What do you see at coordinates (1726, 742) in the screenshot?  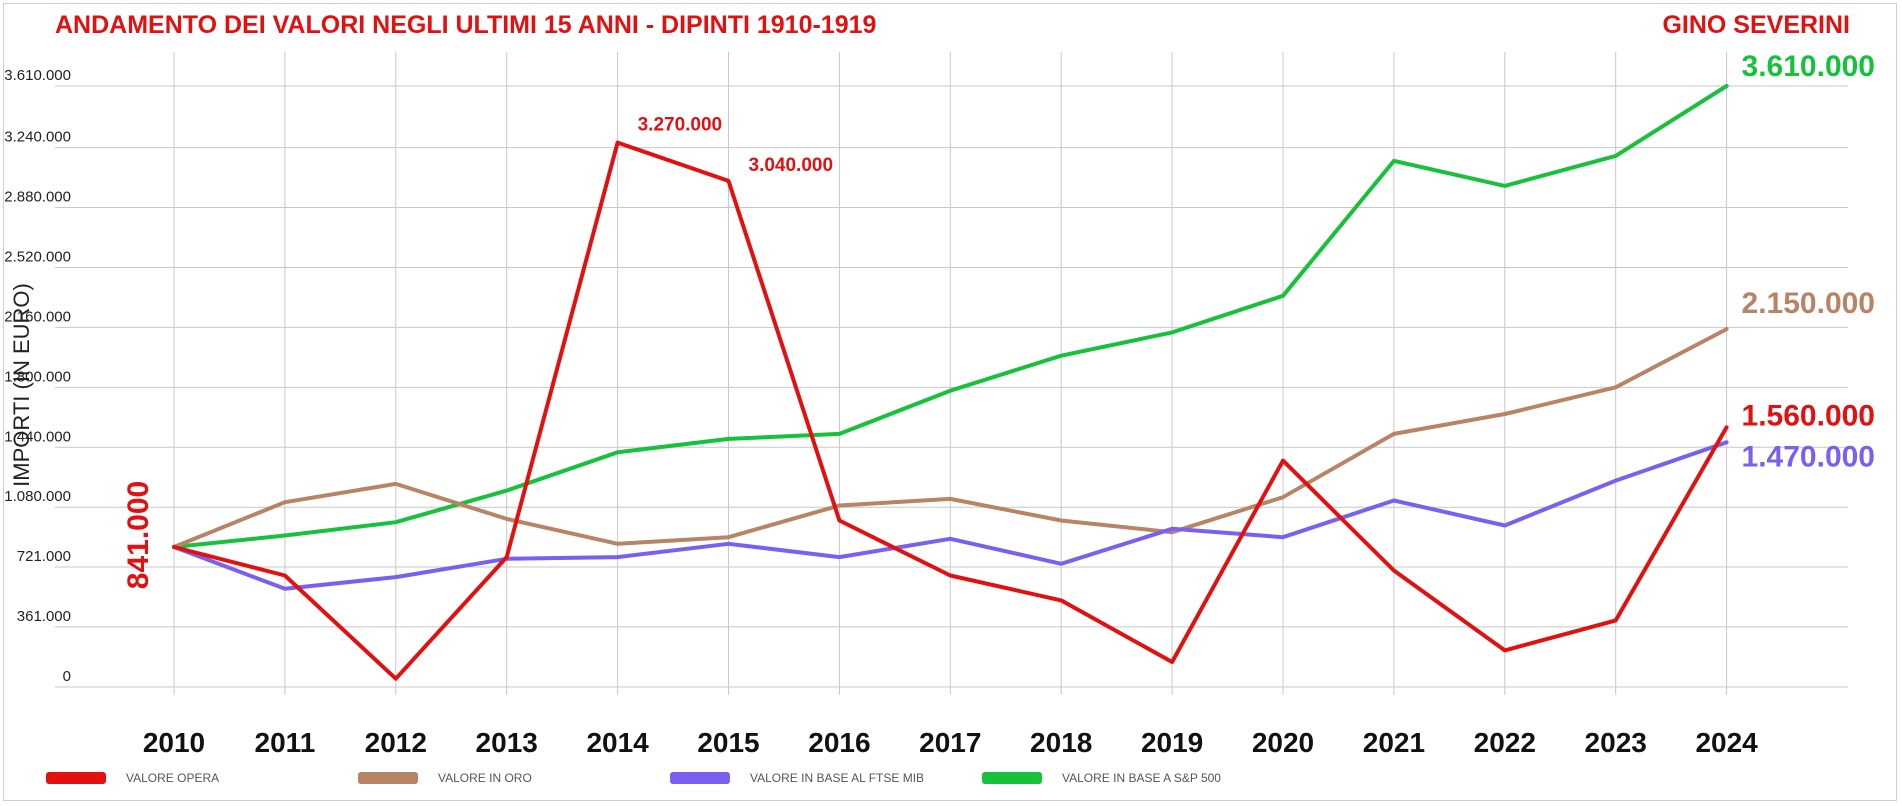 I see `x-tick-label: 2024` at bounding box center [1726, 742].